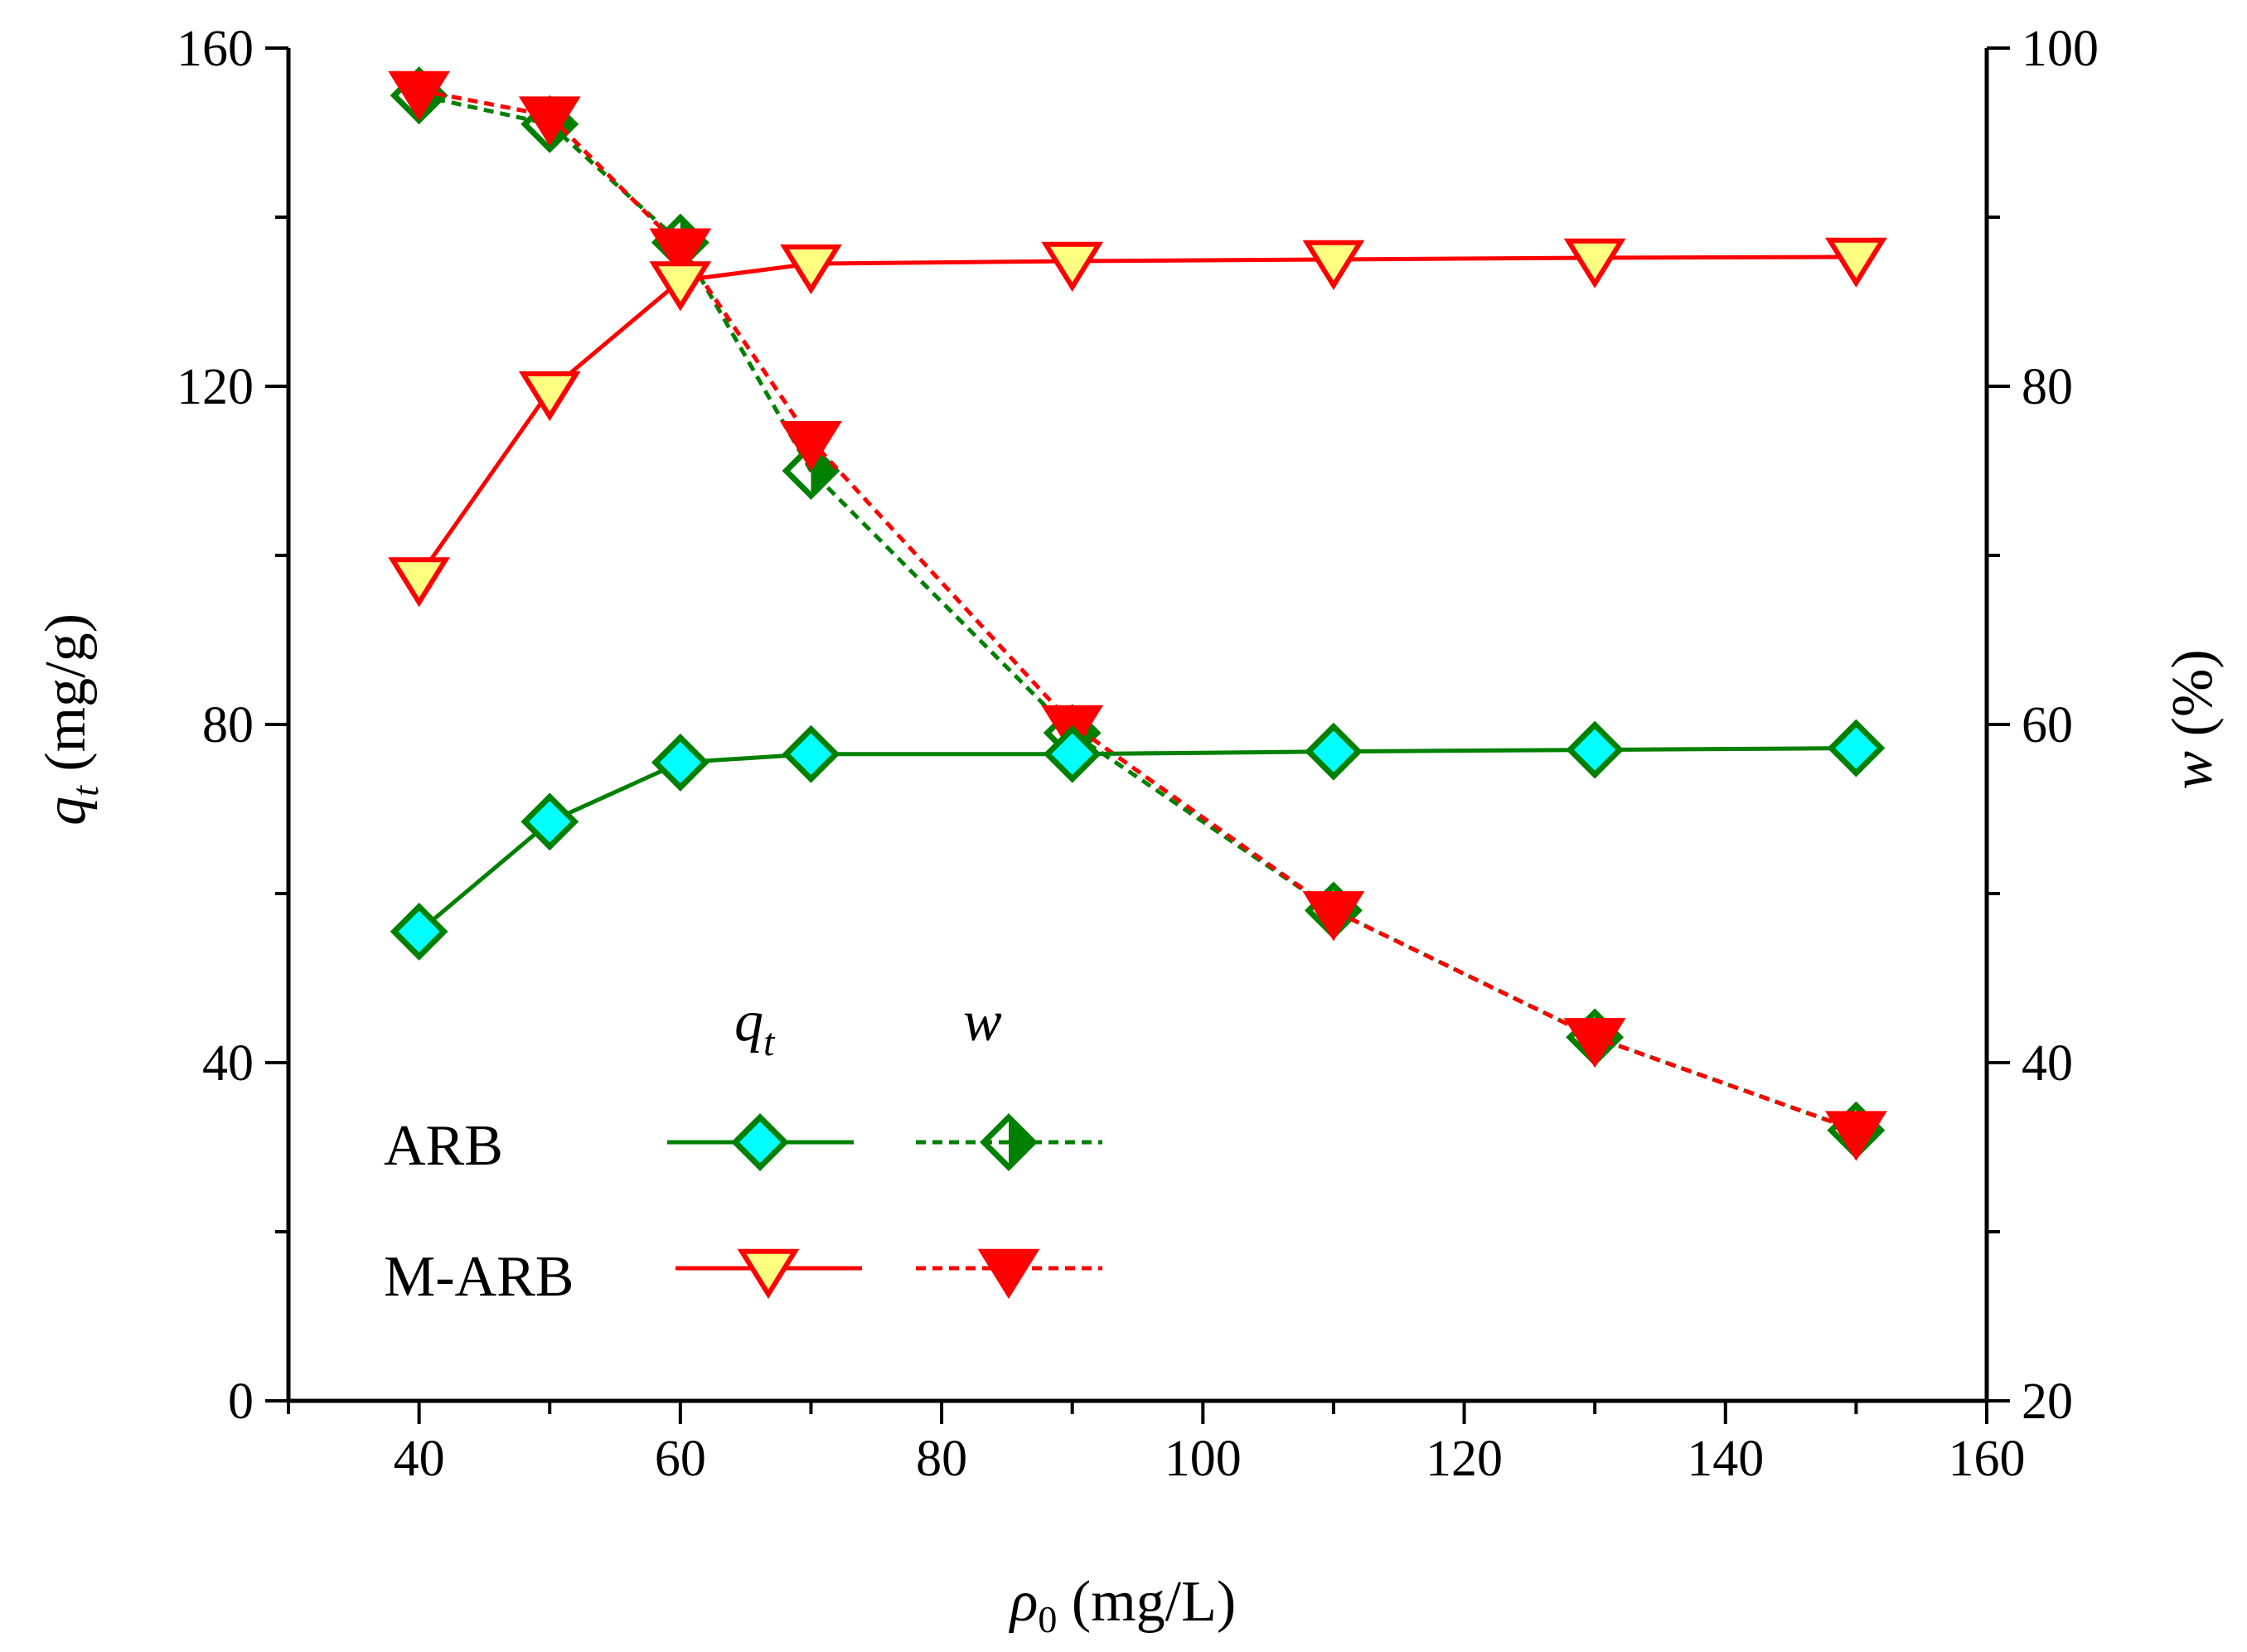  Describe the element at coordinates (66, 699) in the screenshot. I see `y-left-axis-unit: (mg/g)` at that location.